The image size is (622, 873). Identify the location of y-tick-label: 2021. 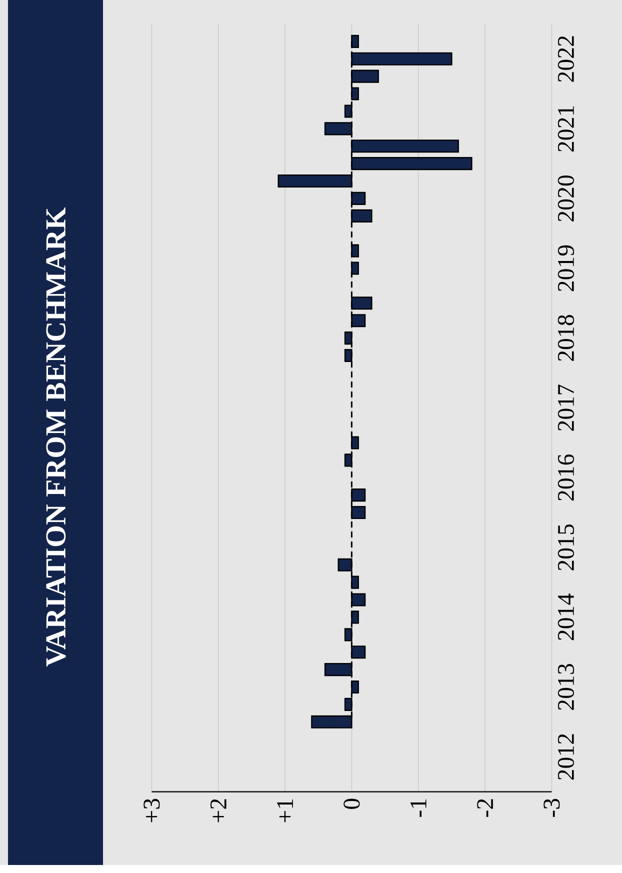
(566, 129).